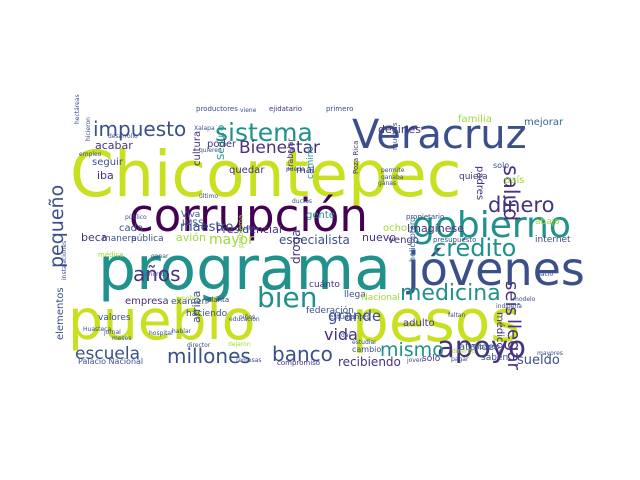 This screenshot has height=480, width=640. What do you see at coordinates (191, 215) in the screenshot?
I see `cloud-word-77: Viva` at bounding box center [191, 215].